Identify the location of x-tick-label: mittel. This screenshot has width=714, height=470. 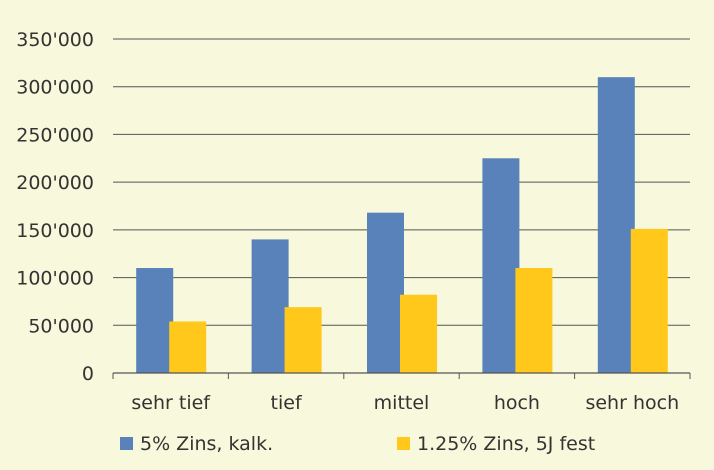
(402, 403).